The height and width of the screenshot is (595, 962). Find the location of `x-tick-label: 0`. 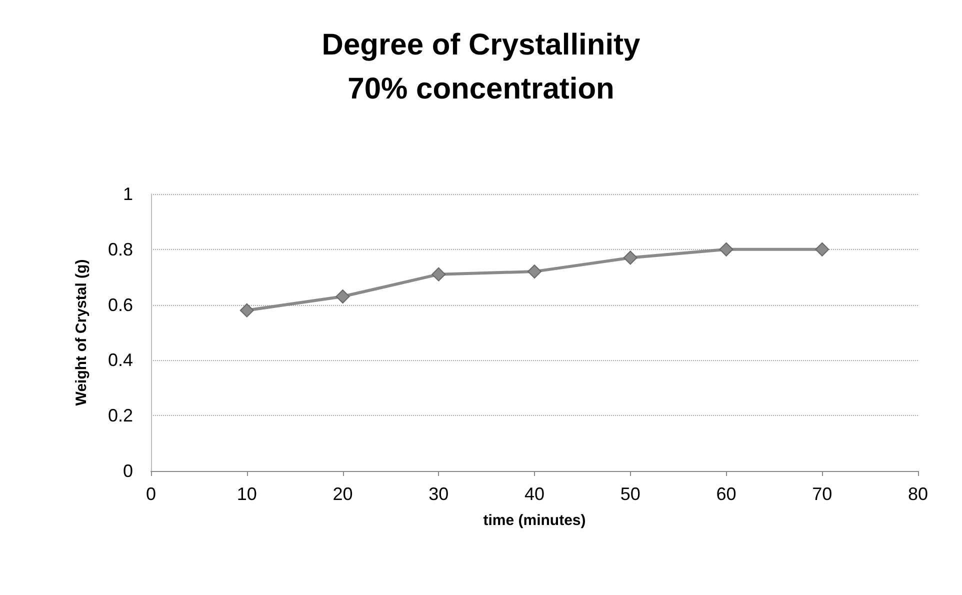

x-tick-label: 0 is located at coordinates (151, 494).